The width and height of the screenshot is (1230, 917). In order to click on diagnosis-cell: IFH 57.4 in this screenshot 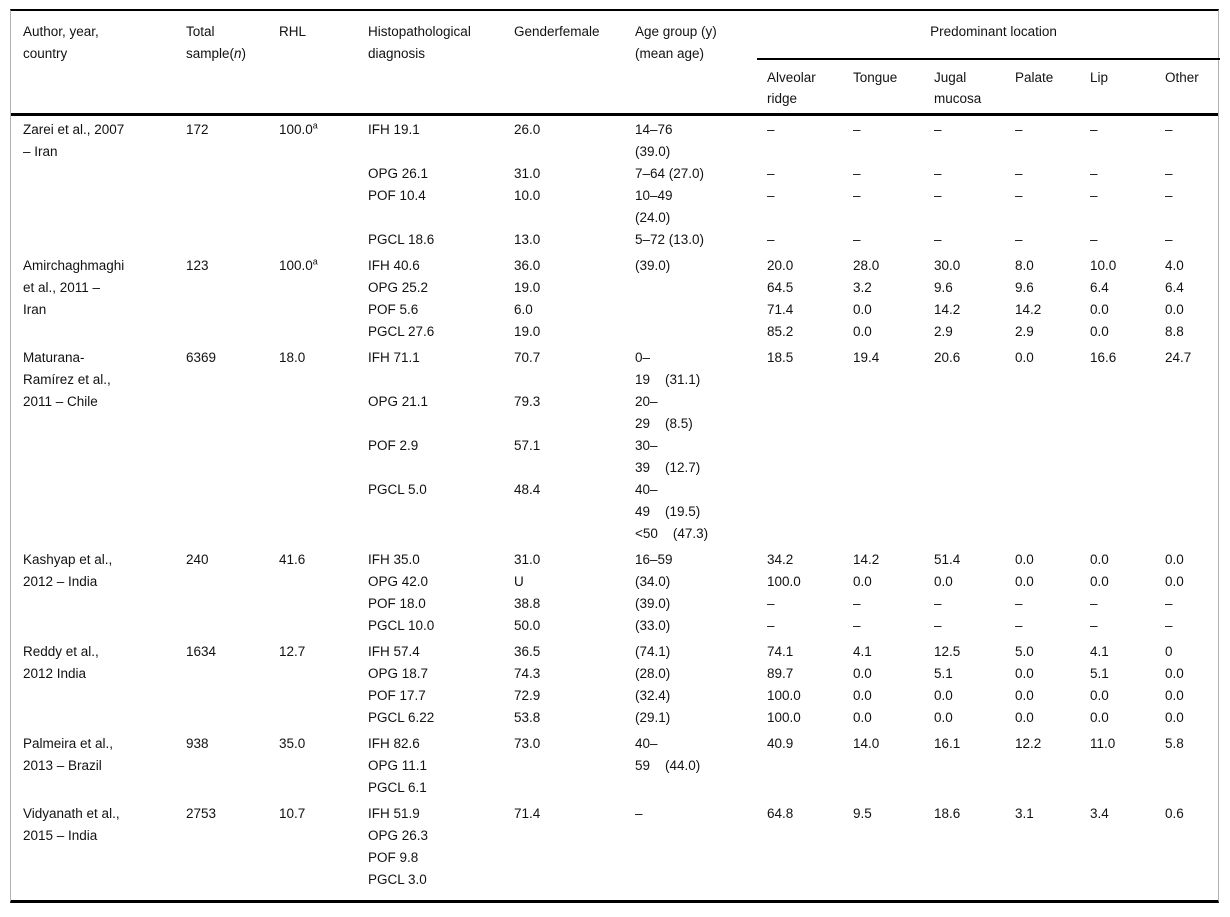, I will do `click(394, 651)`.